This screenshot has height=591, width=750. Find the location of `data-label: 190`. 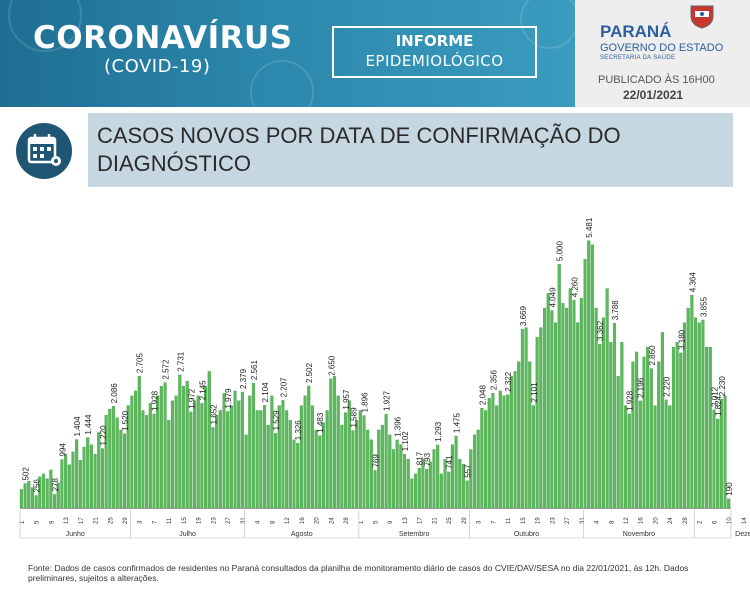

data-label: 190 is located at coordinates (729, 489).